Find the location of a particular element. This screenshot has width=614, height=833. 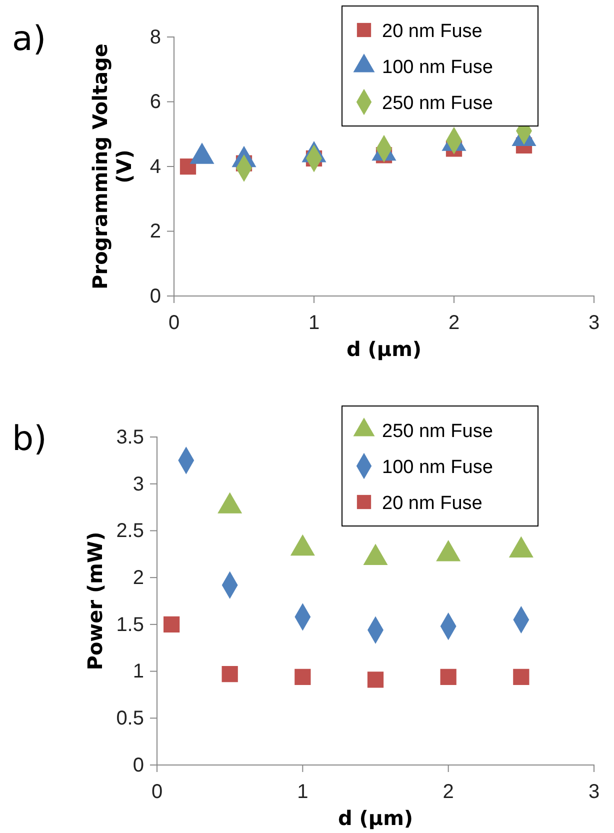

text: b) is located at coordinates (29, 439).